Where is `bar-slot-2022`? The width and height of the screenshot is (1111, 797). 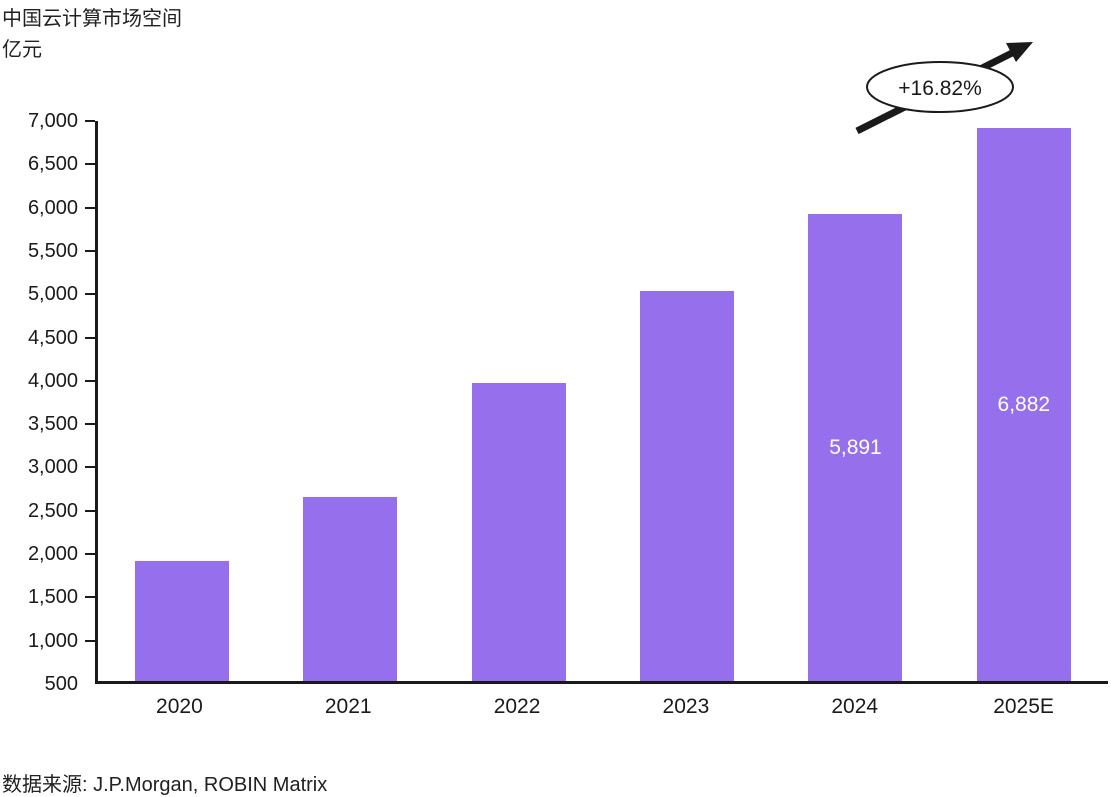 bar-slot-2022 is located at coordinates (519, 401).